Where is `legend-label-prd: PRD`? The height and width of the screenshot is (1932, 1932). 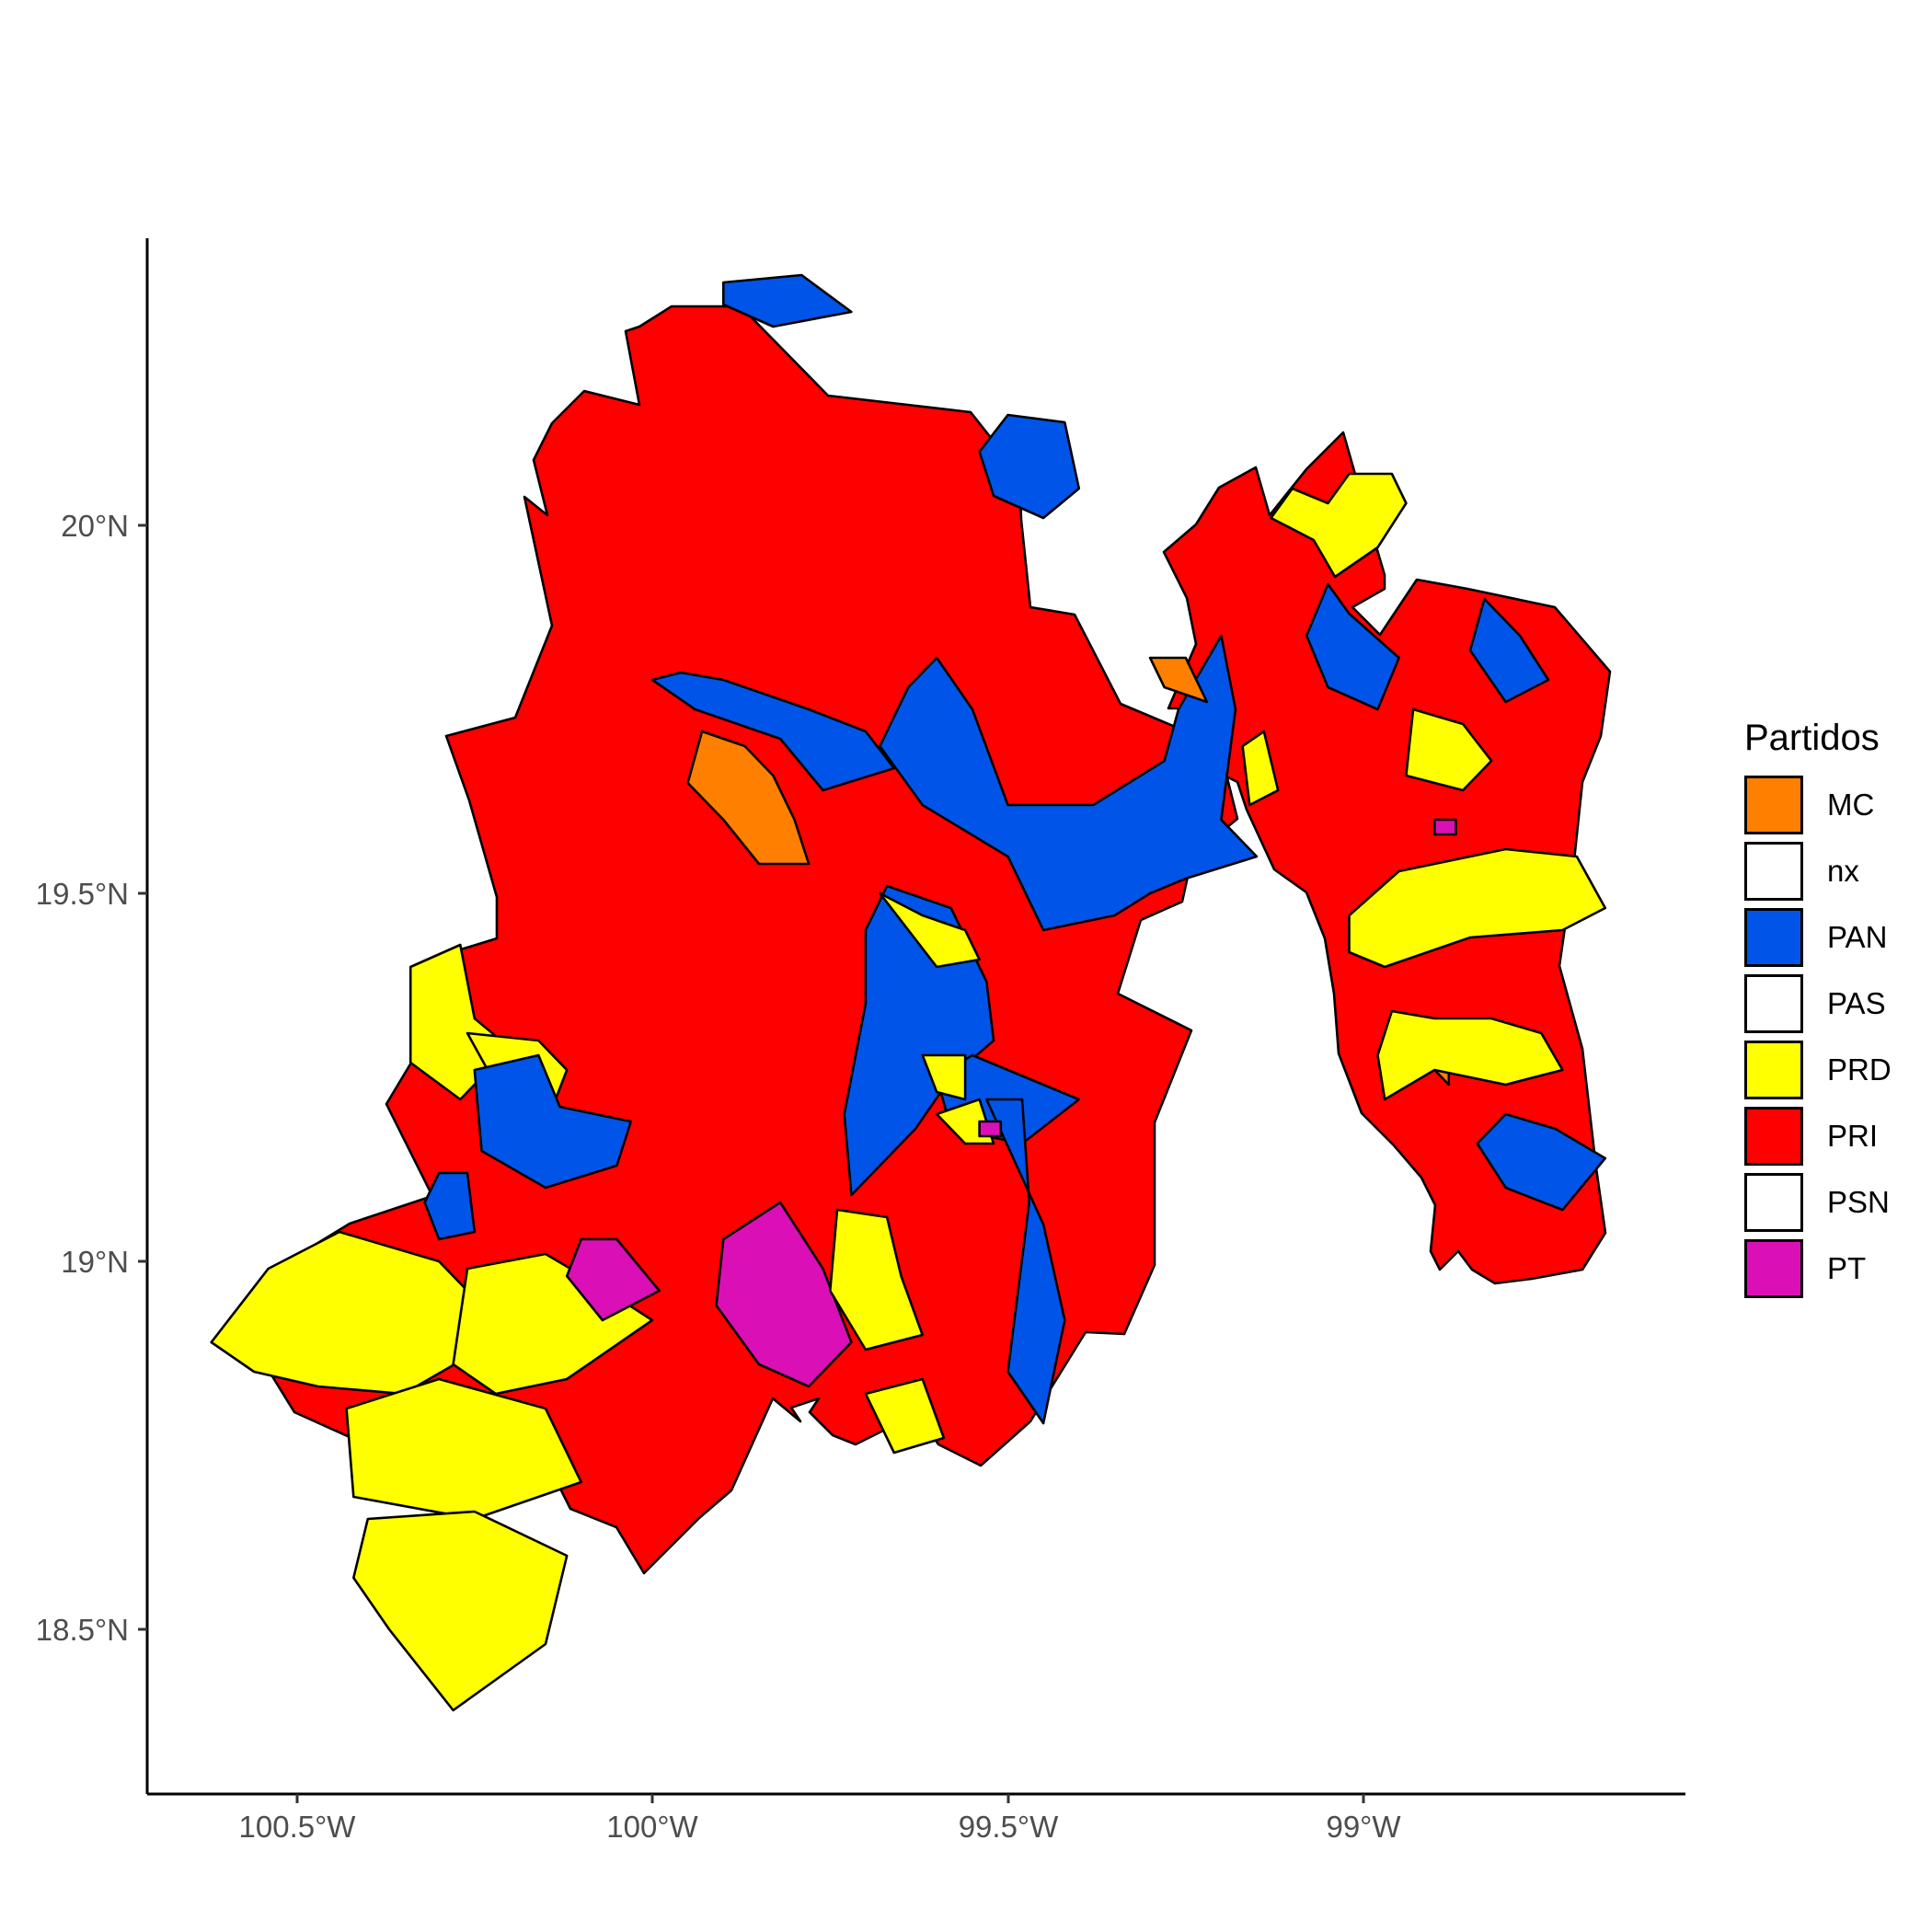
legend-label-prd: PRD is located at coordinates (1859, 1069).